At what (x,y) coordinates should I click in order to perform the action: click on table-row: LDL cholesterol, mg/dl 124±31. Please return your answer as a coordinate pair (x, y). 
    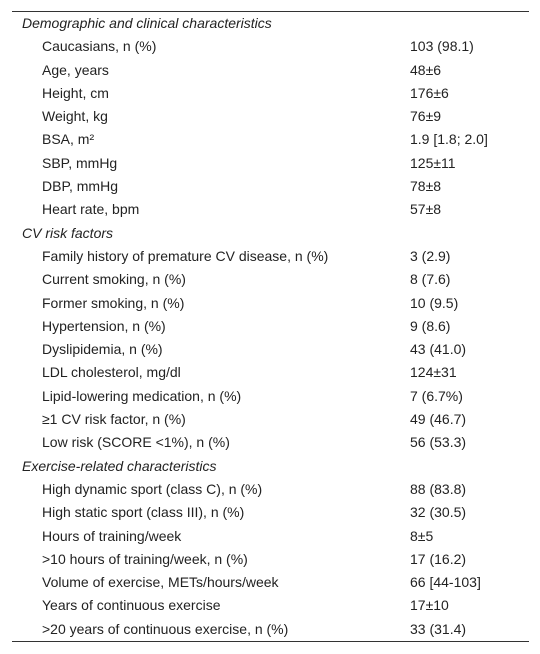
    Looking at the image, I should click on (270, 372).